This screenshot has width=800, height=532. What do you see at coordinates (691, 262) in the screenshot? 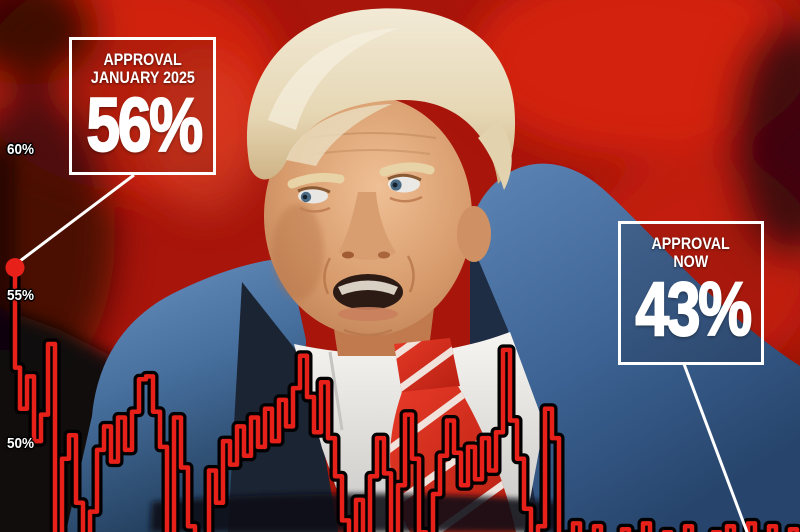
I see `callout-now-label-line2: NOW` at bounding box center [691, 262].